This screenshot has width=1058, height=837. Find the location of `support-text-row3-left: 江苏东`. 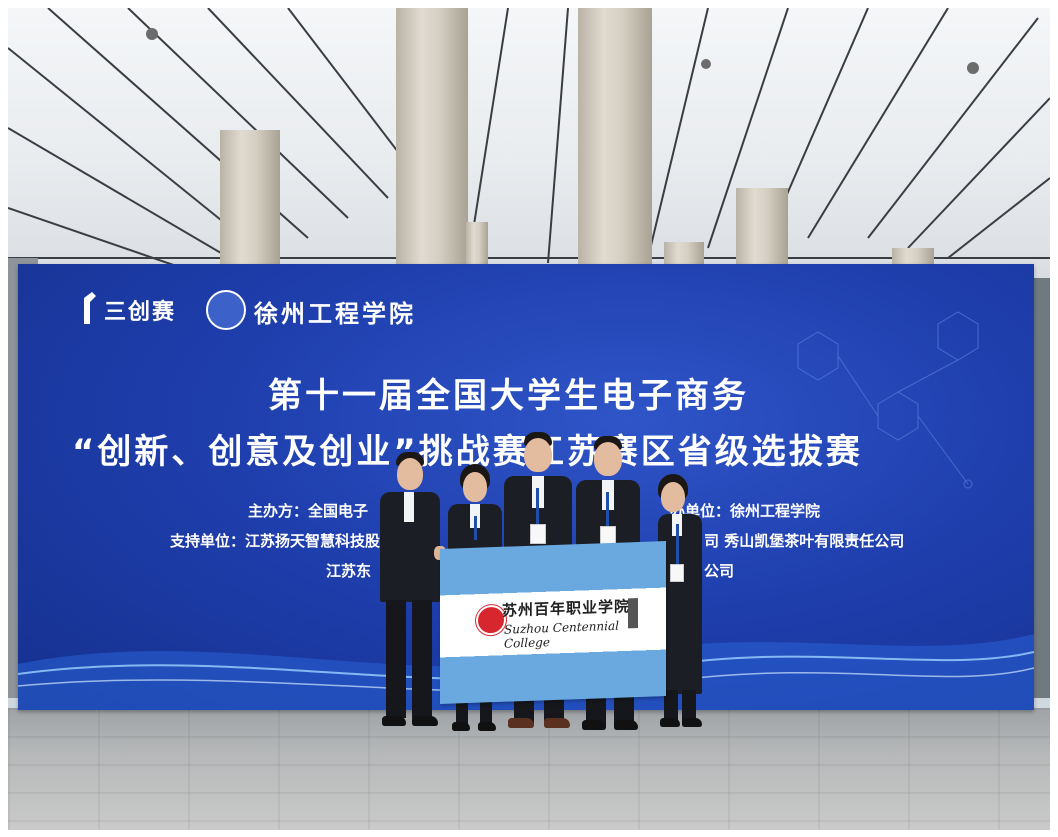

support-text-row3-left: 江苏东 is located at coordinates (349, 571).